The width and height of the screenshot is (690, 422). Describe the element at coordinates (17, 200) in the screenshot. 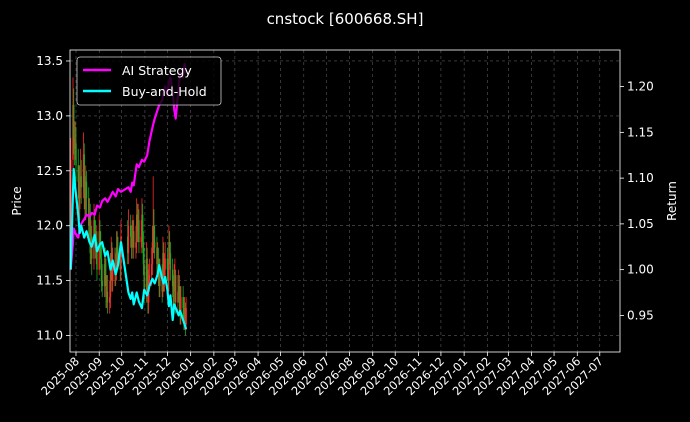

I see `y-axis-label-left: Price` at that location.